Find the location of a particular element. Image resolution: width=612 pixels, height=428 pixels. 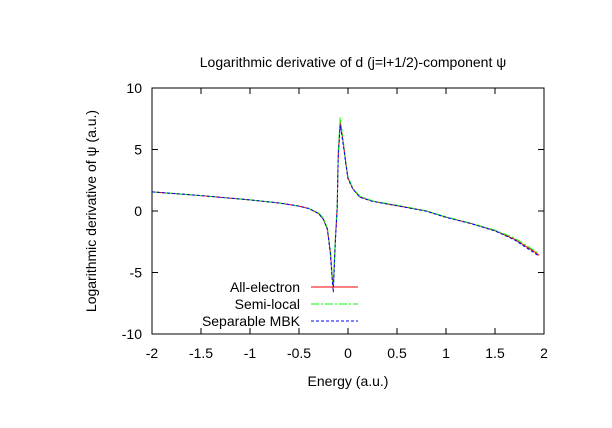

x-tick-label: 1 is located at coordinates (446, 353).